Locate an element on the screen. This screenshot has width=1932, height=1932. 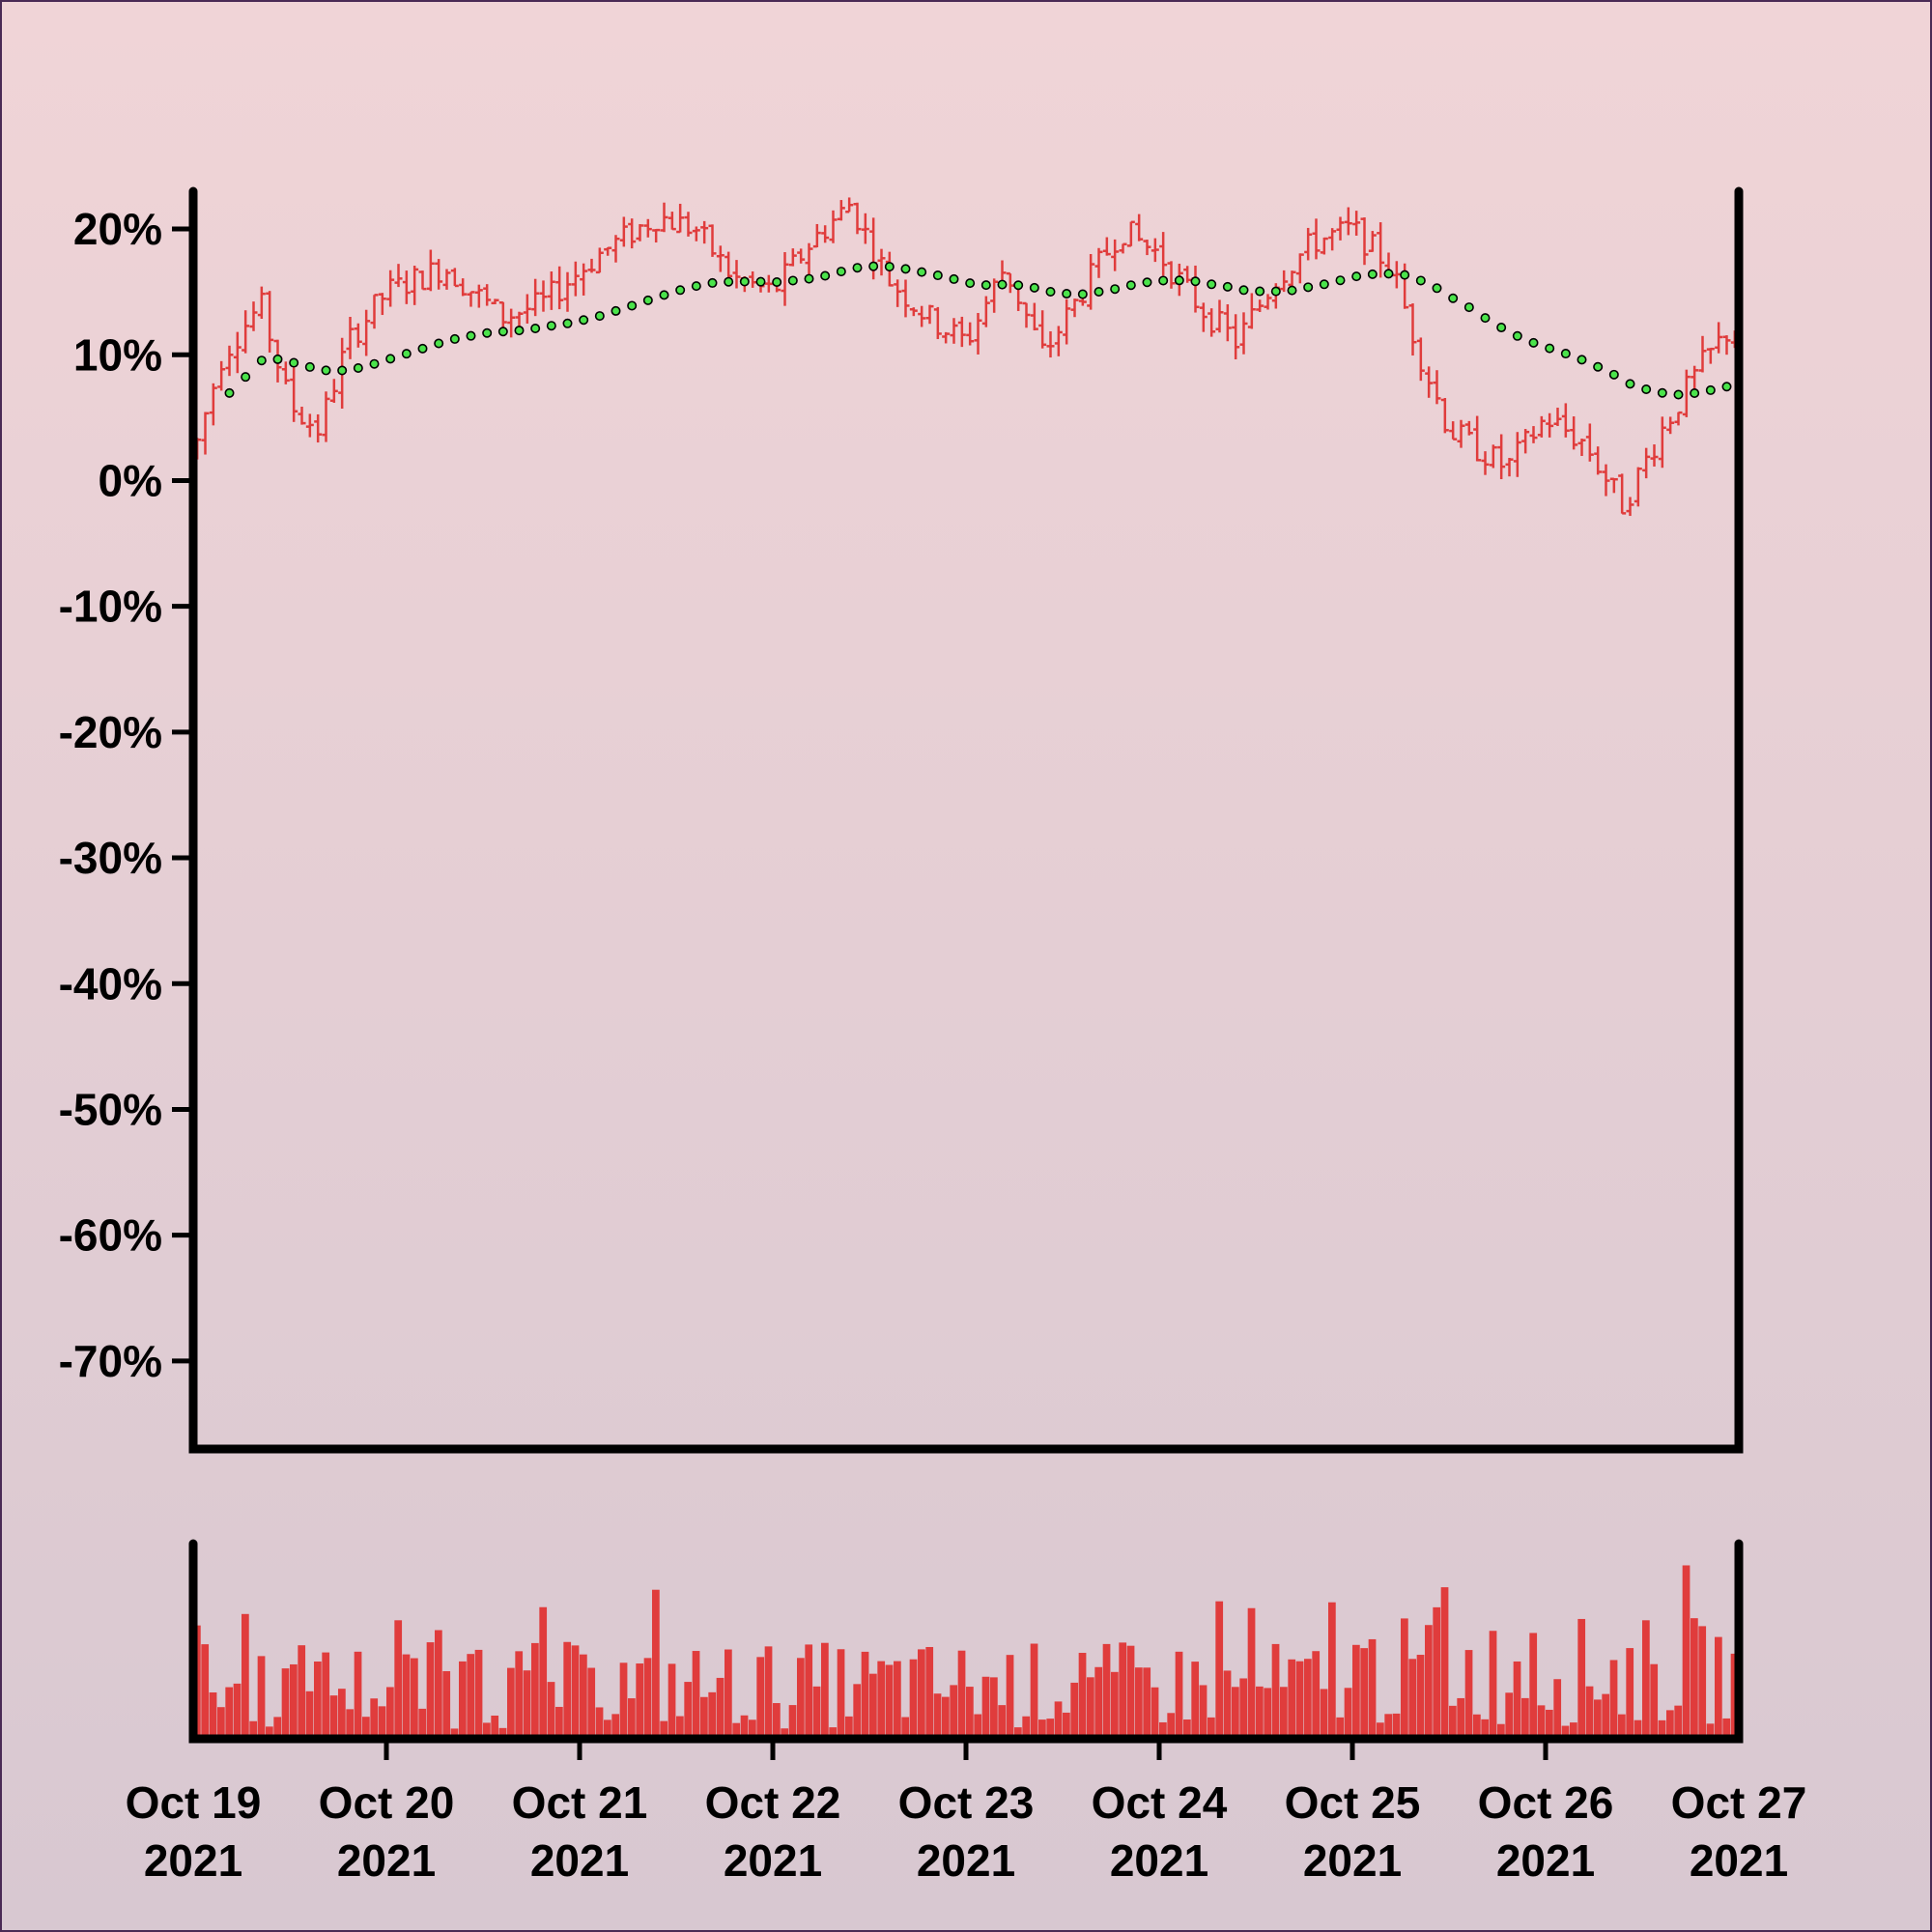
y-tick-label: -10% is located at coordinates (110, 607).